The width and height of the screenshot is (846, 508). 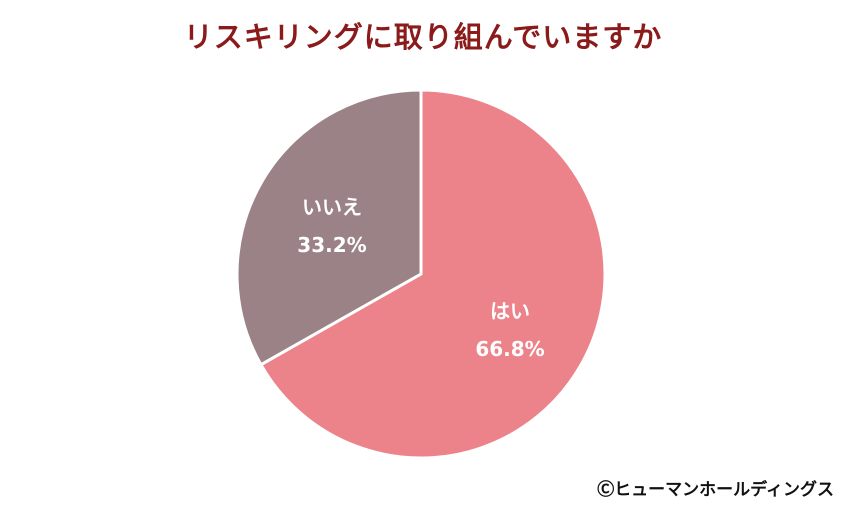 What do you see at coordinates (329, 227) in the screenshot?
I see `pie-slice-no` at bounding box center [329, 227].